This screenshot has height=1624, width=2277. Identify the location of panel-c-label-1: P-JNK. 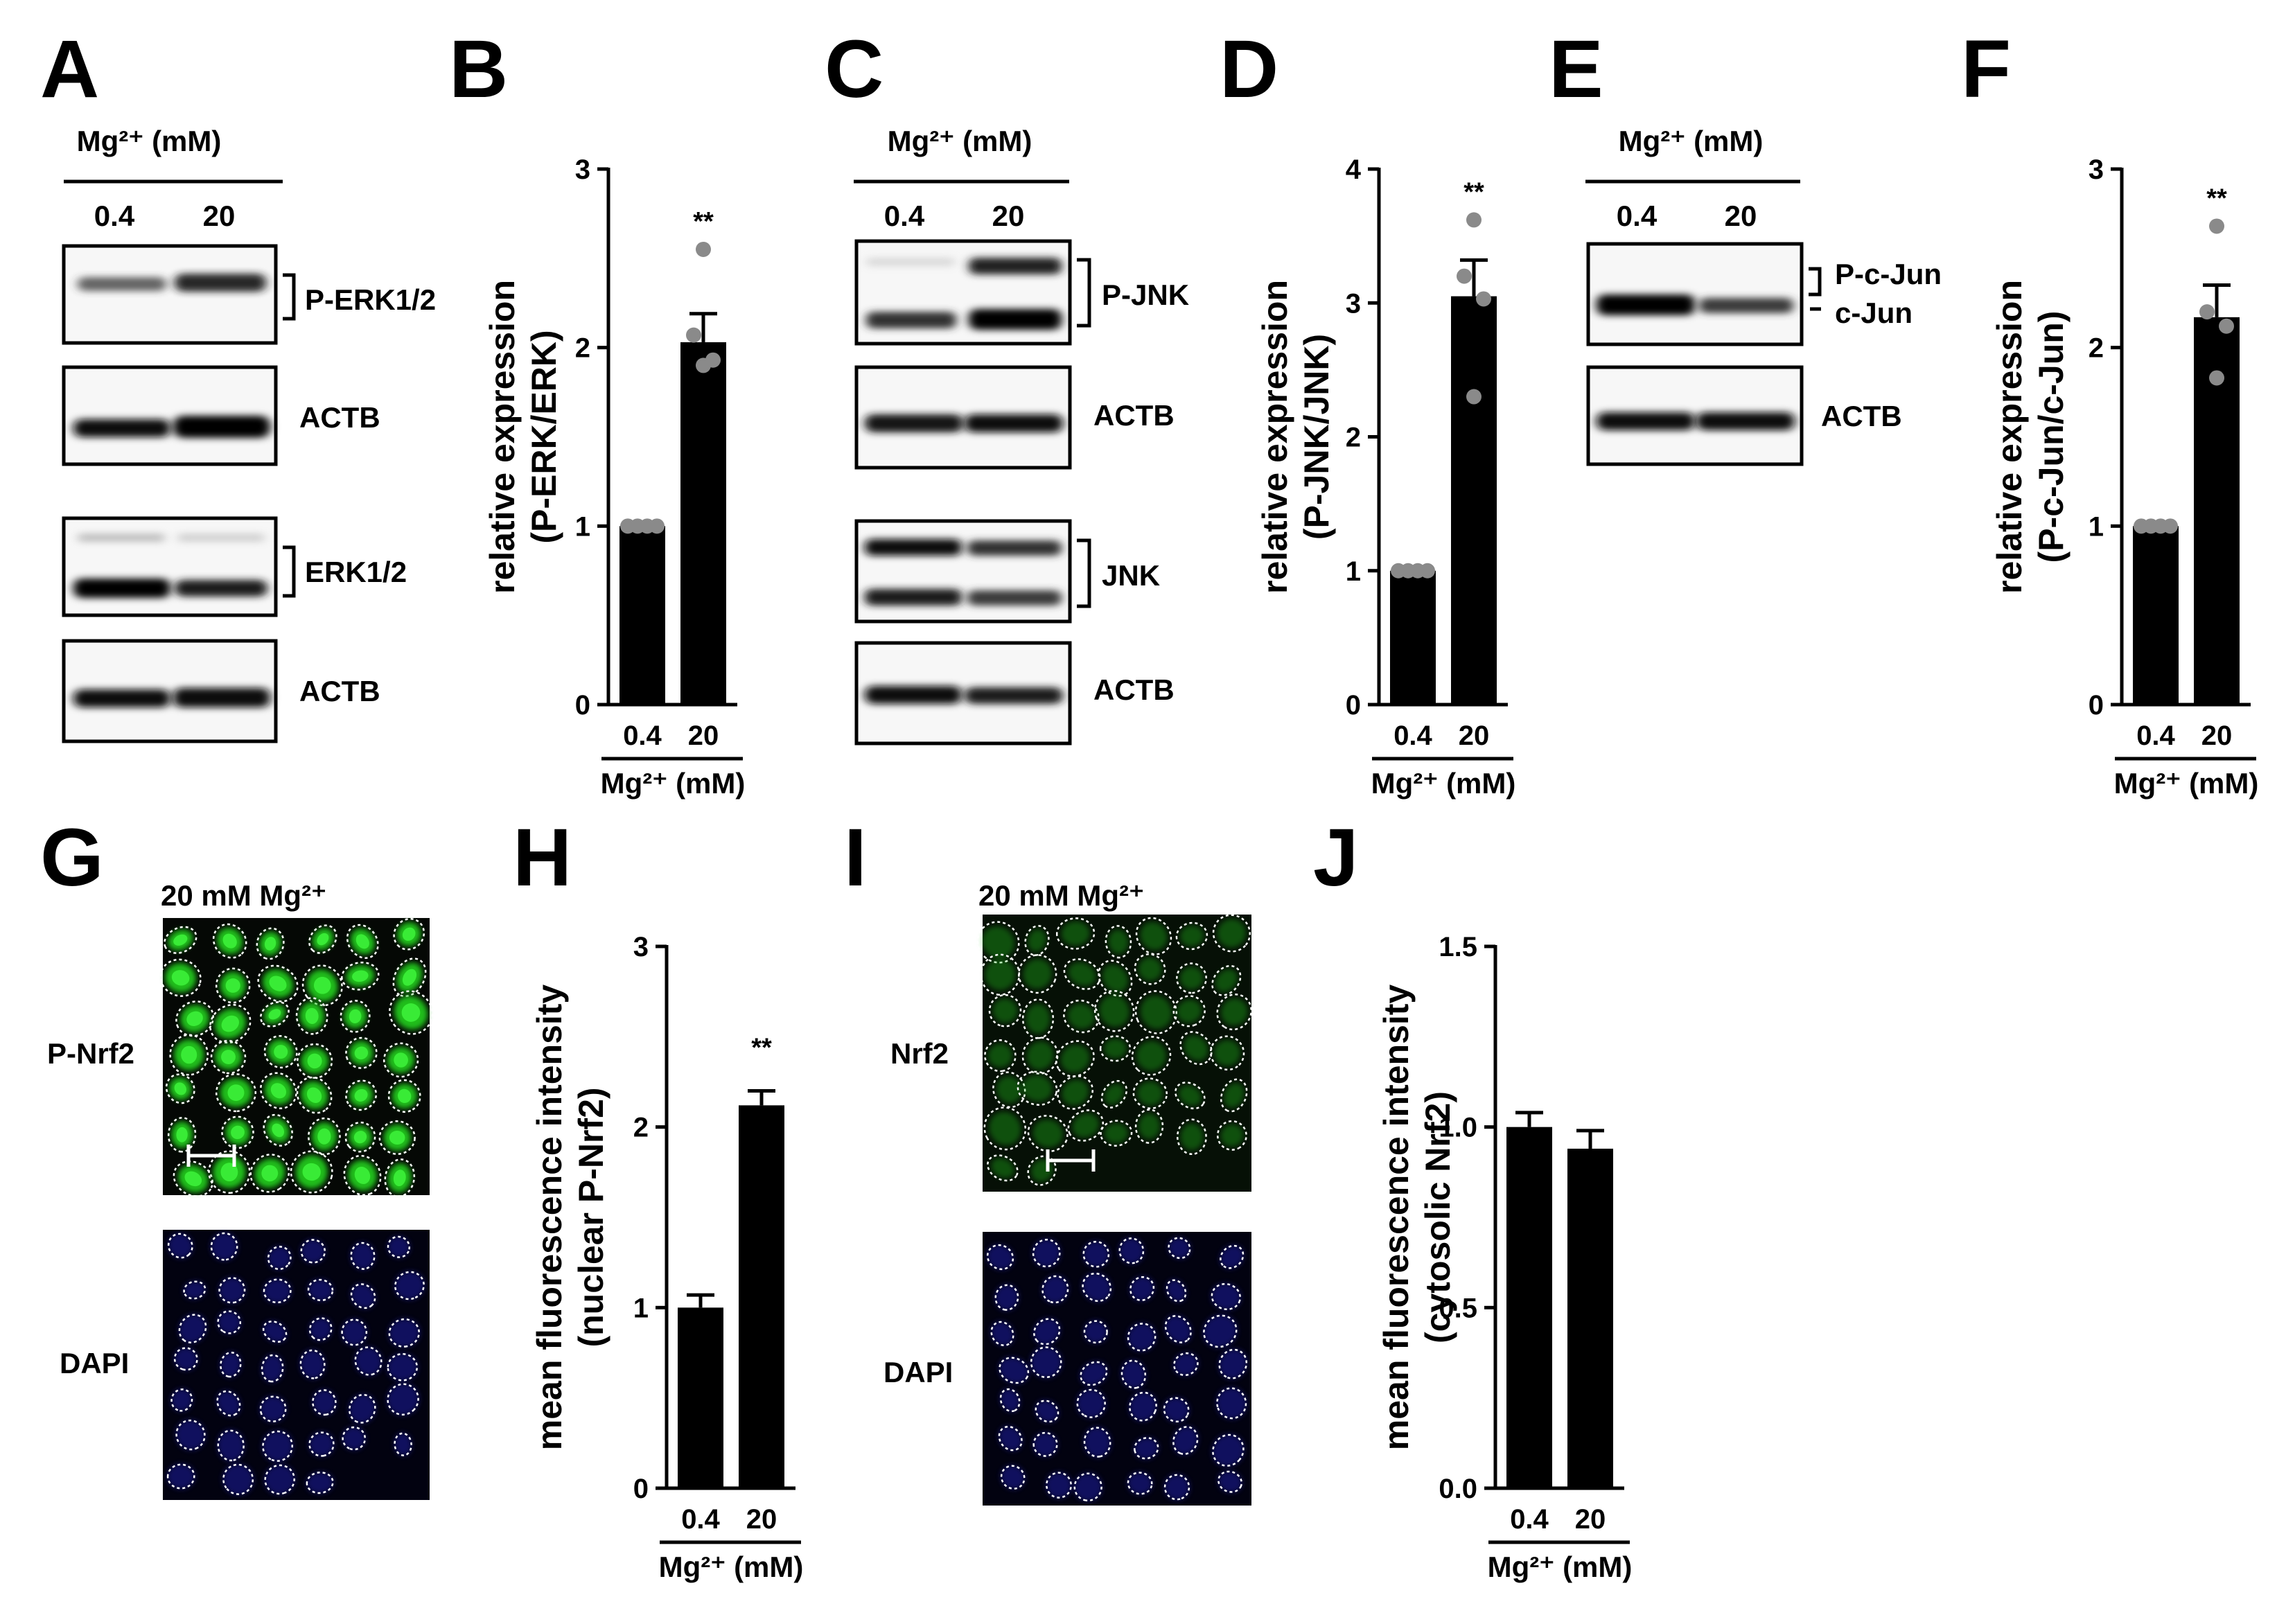
(1145, 295).